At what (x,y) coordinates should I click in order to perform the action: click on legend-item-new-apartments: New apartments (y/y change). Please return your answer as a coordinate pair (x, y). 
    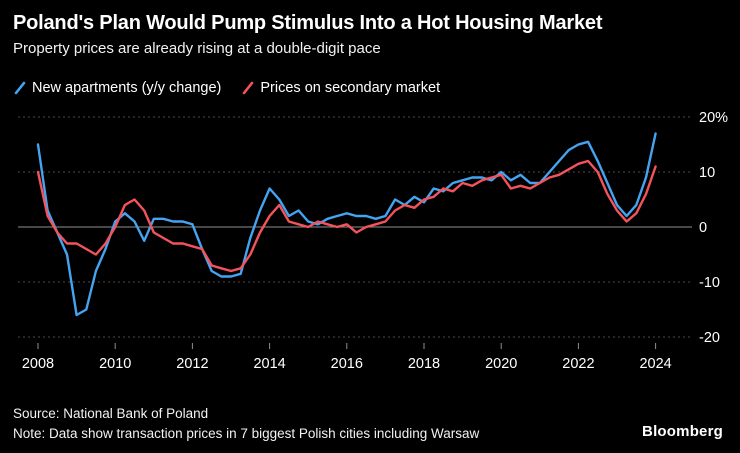
    Looking at the image, I should click on (117, 88).